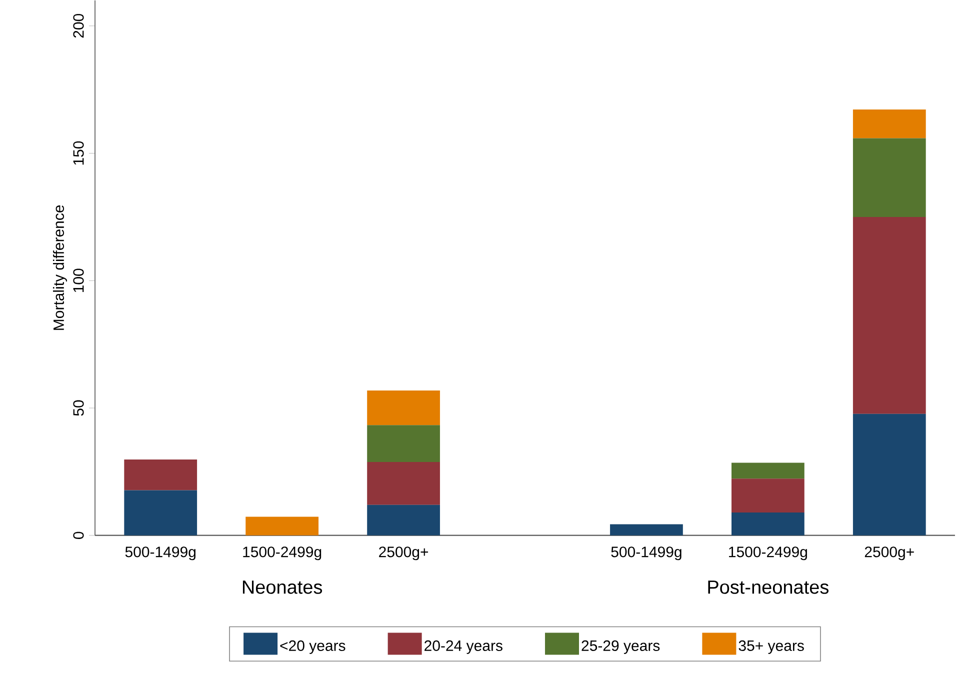 This screenshot has height=697, width=956. What do you see at coordinates (78, 408) in the screenshot?
I see `y-tick-label: 50` at bounding box center [78, 408].